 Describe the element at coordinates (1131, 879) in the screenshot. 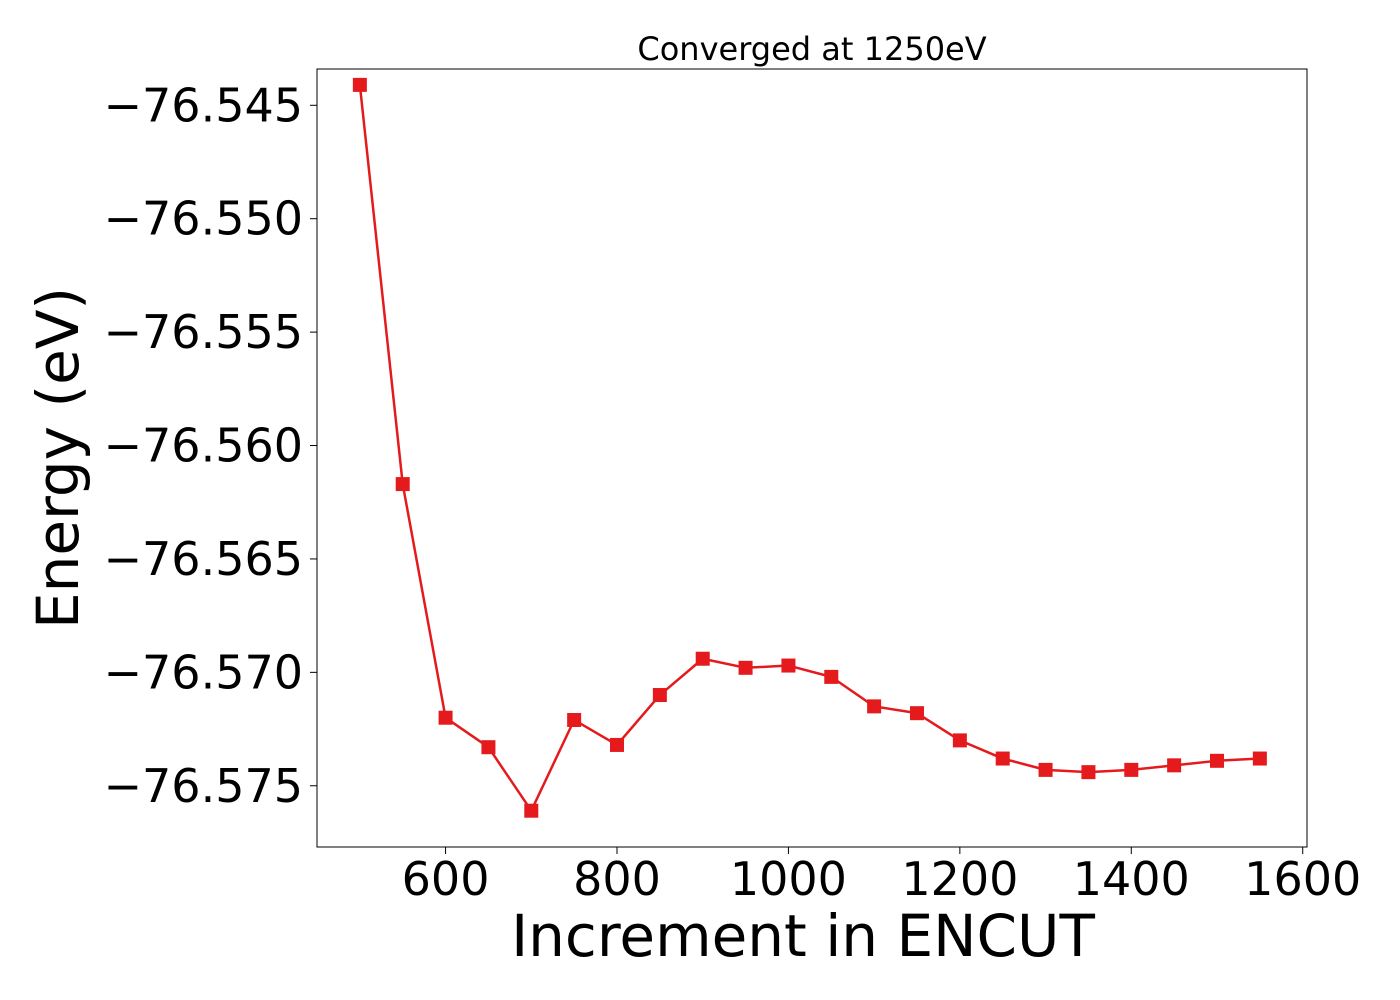

I see `x-tick-label: 1400` at that location.